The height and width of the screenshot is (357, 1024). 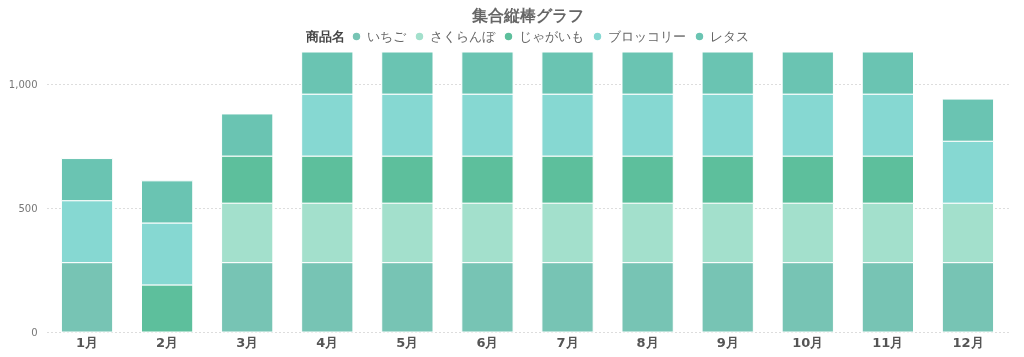 What do you see at coordinates (551, 36) in the screenshot?
I see `legend-label: じゃがいも` at bounding box center [551, 36].